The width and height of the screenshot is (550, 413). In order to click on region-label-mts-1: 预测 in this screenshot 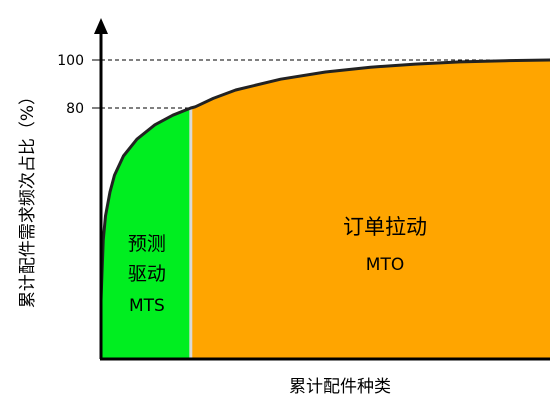, I will do `click(147, 244)`.